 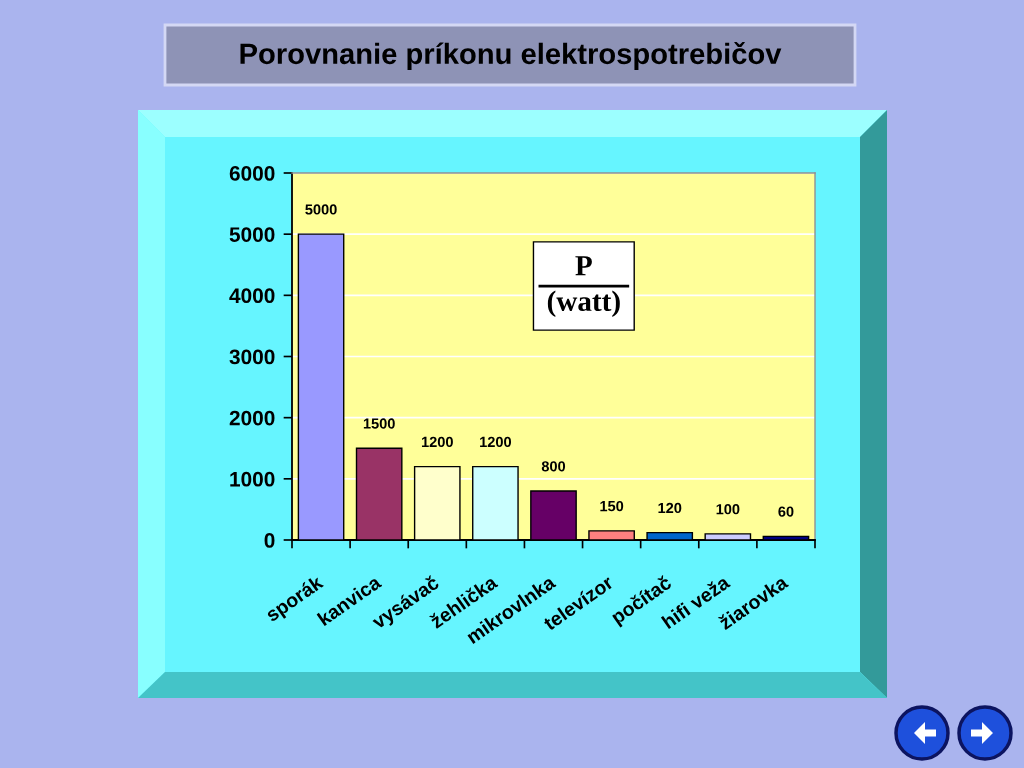 I want to click on y-tick-label: 2000, so click(x=252, y=418).